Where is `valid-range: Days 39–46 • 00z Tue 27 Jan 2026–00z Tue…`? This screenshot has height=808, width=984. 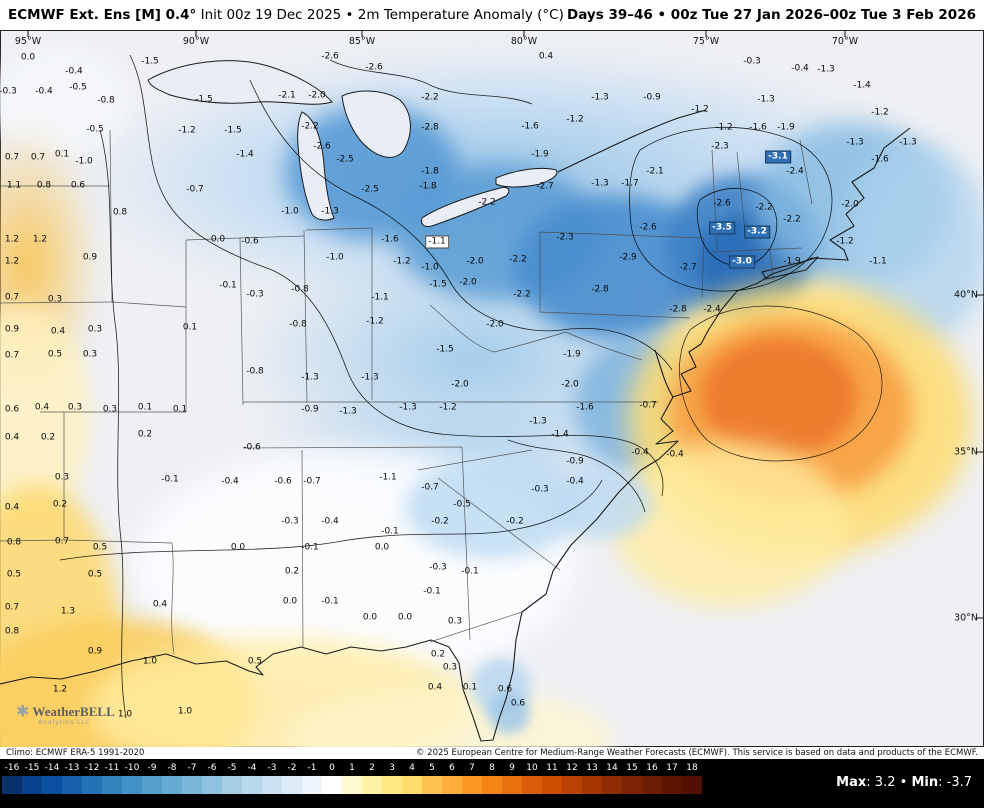
valid-range: Days 39–46 • 00z Tue 27 Jan 2026–00z Tue… is located at coordinates (771, 15).